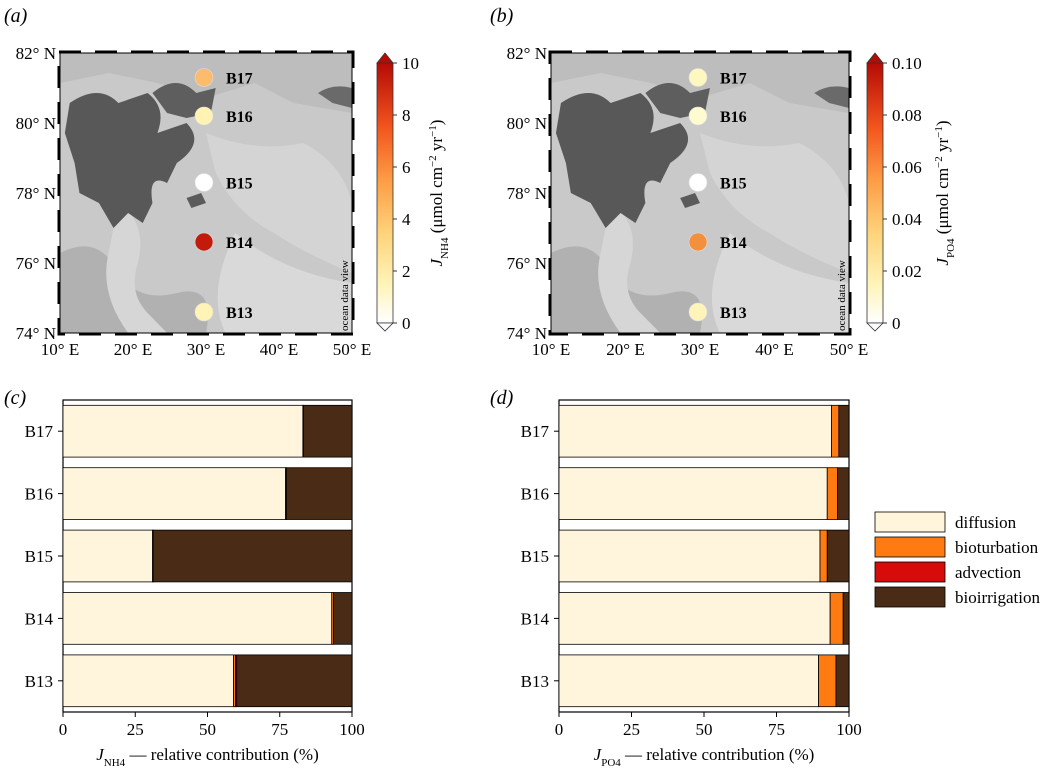 Image resolution: width=1051 pixels, height=770 pixels. I want to click on x-tick-label: 25, so click(631, 729).